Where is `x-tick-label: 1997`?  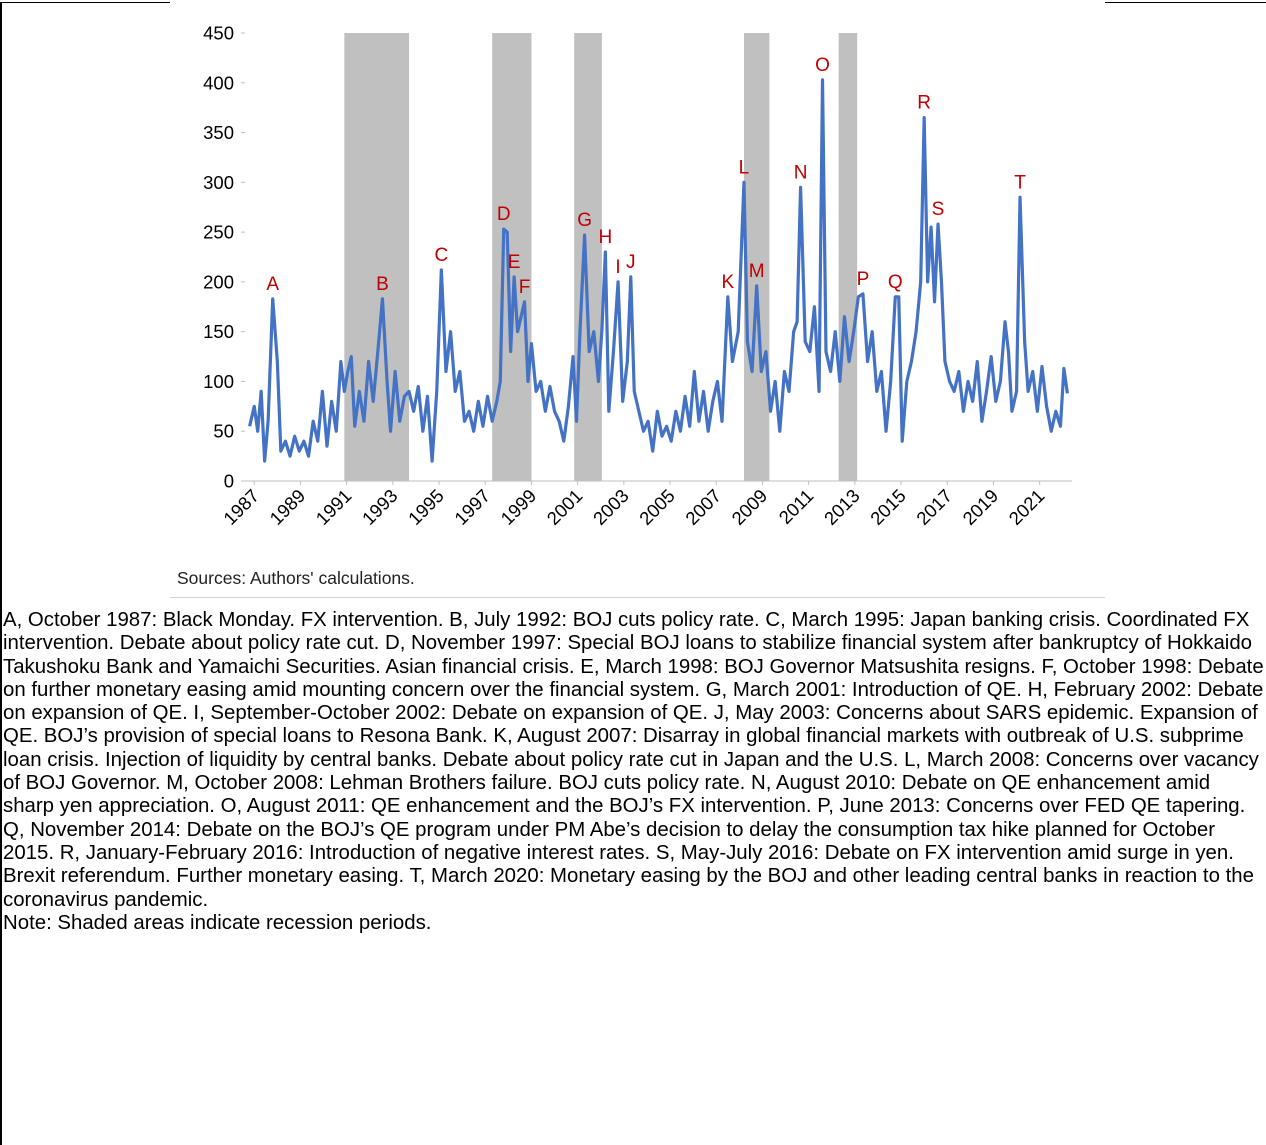 x-tick-label: 1997 is located at coordinates (472, 507).